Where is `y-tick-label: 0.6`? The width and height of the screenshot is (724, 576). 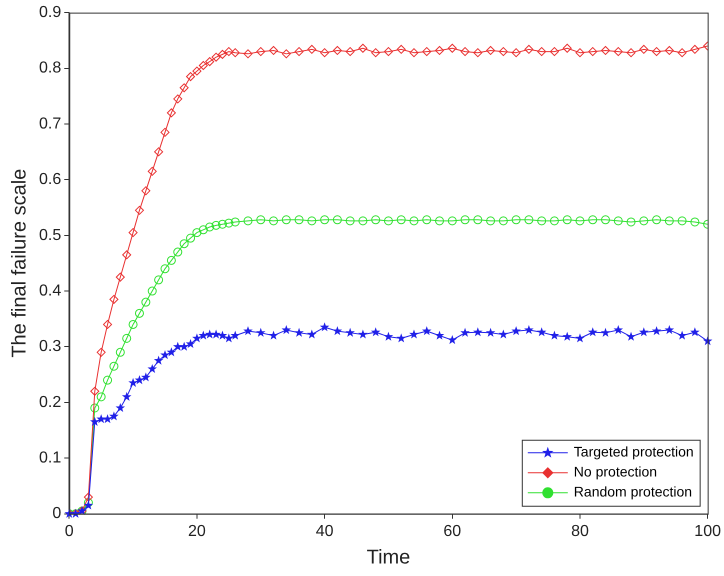
y-tick-label: 0.6 is located at coordinates (50, 179).